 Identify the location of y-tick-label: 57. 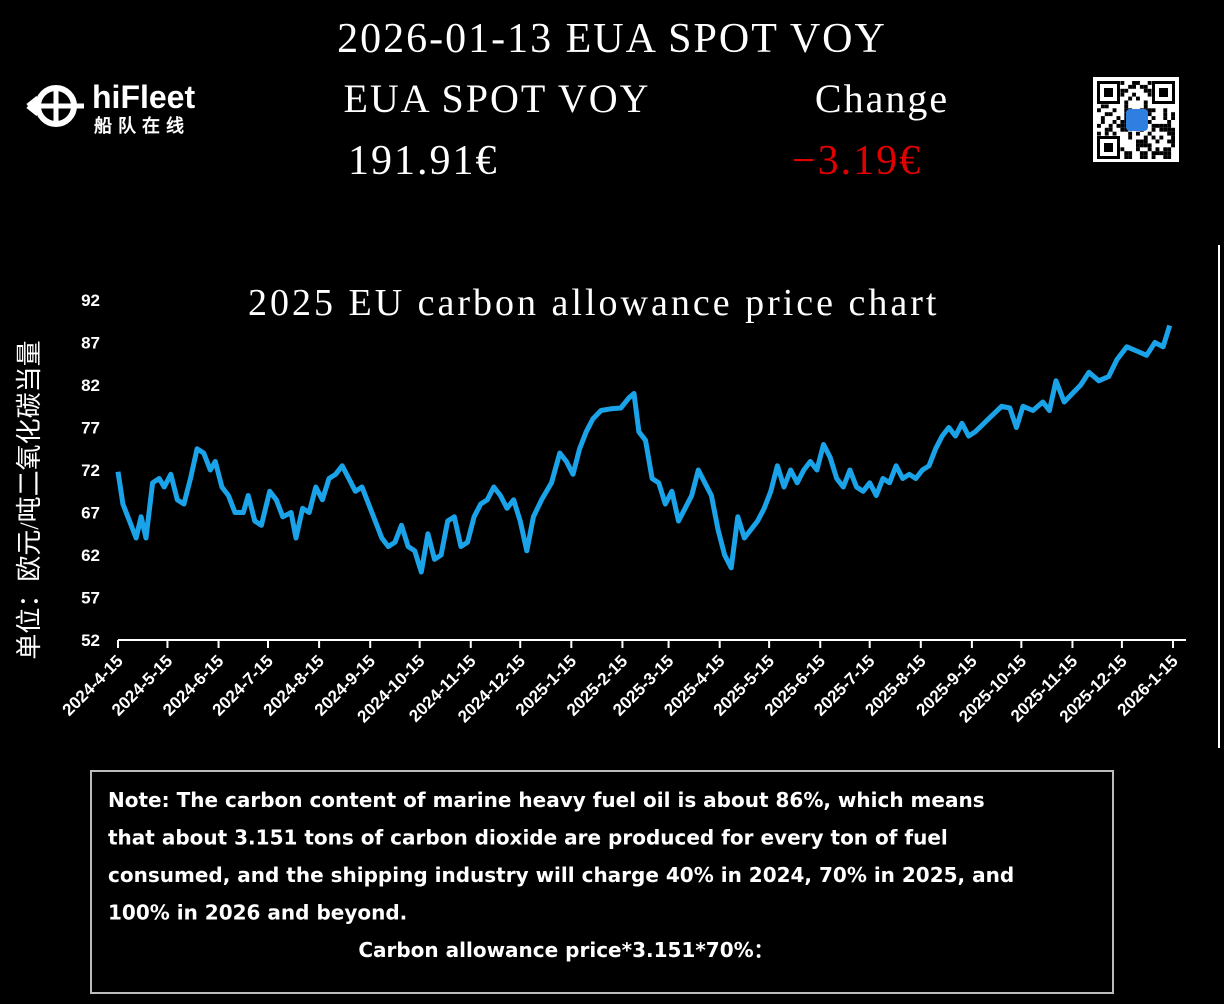
(90, 598).